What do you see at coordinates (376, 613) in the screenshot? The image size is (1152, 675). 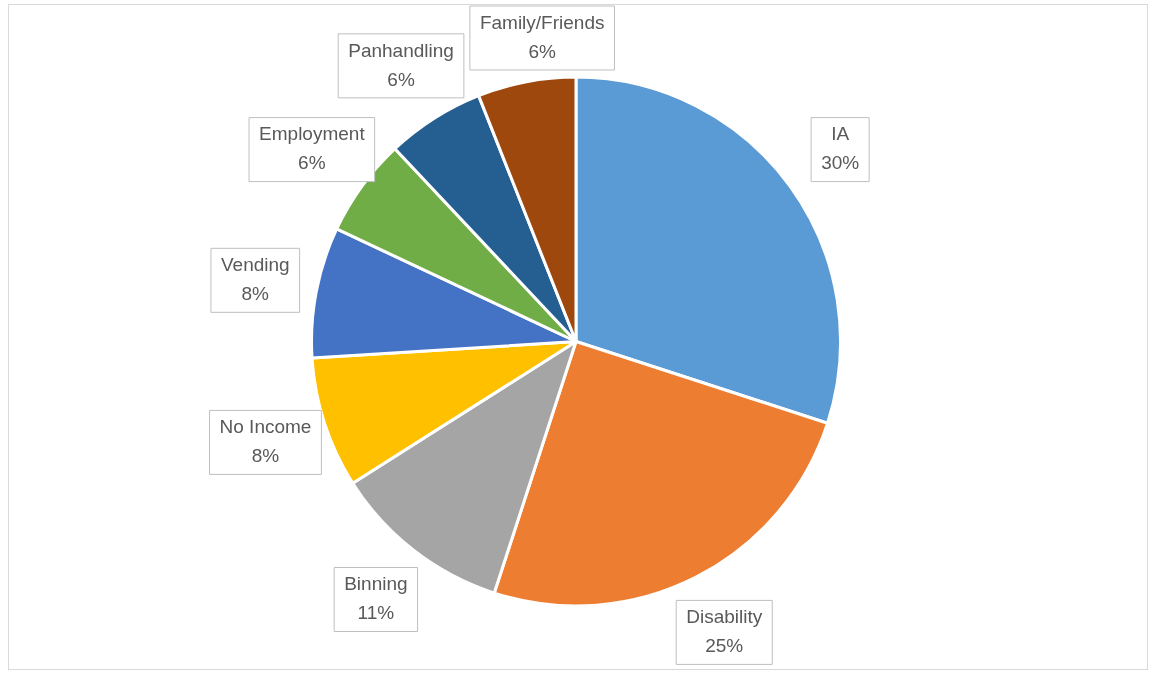 I see `data-label: 11%` at bounding box center [376, 613].